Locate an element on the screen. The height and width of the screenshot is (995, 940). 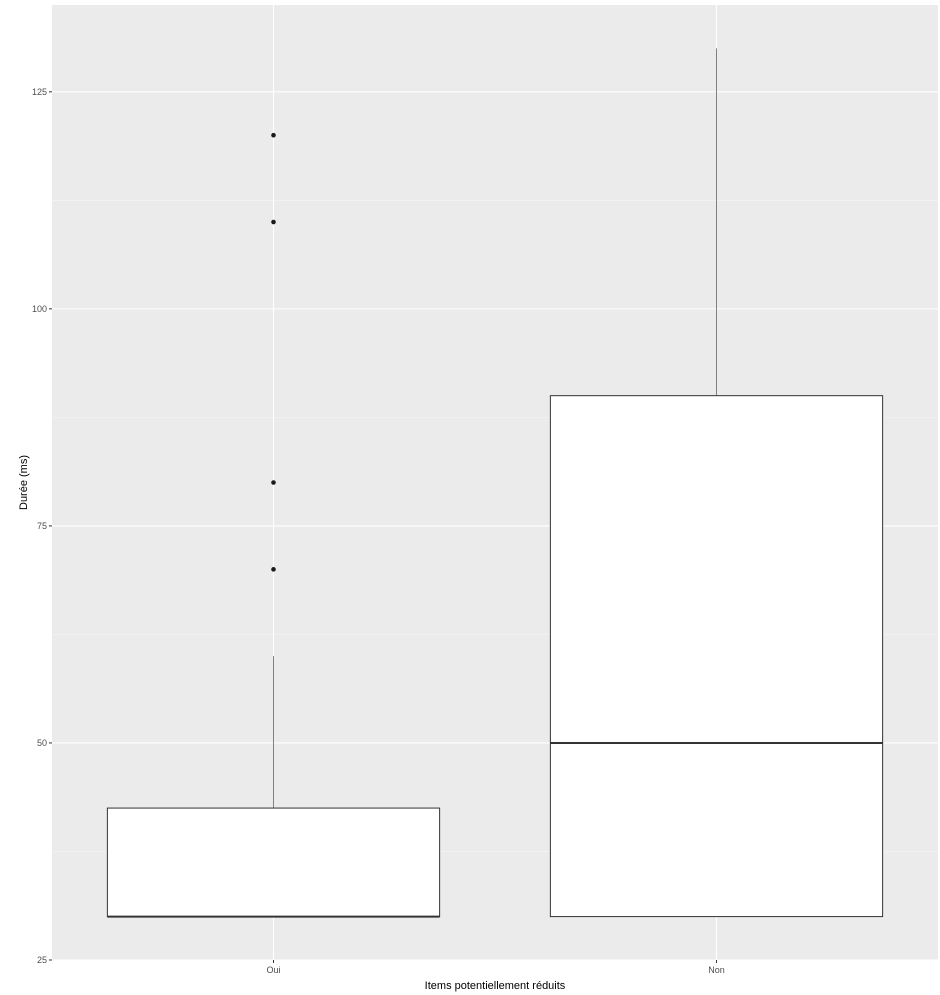
x-axis-title: Items potentiellement réduits is located at coordinates (495, 986).